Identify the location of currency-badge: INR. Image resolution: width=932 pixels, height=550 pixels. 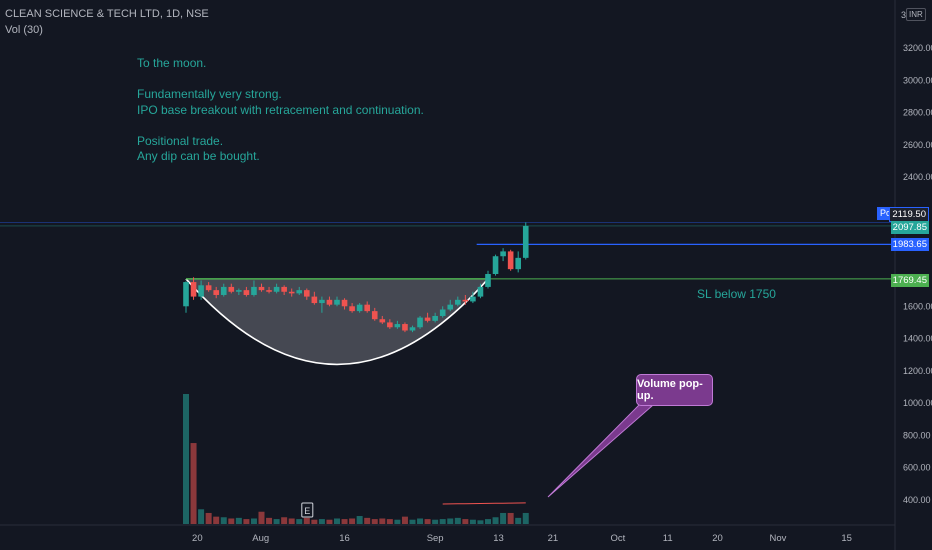
(916, 14).